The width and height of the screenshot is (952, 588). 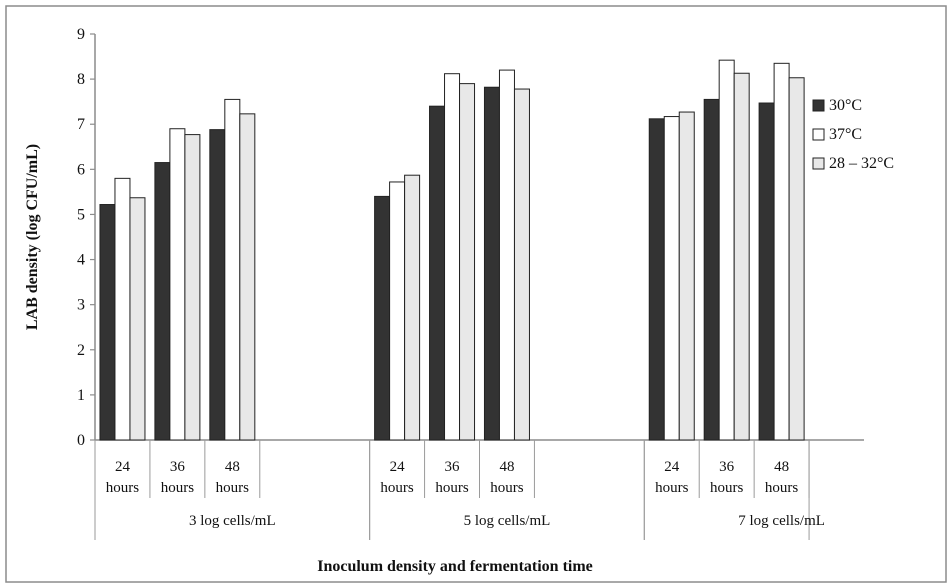 I want to click on y-axis-title: LAB density (log CFU/mL), so click(x=32, y=237).